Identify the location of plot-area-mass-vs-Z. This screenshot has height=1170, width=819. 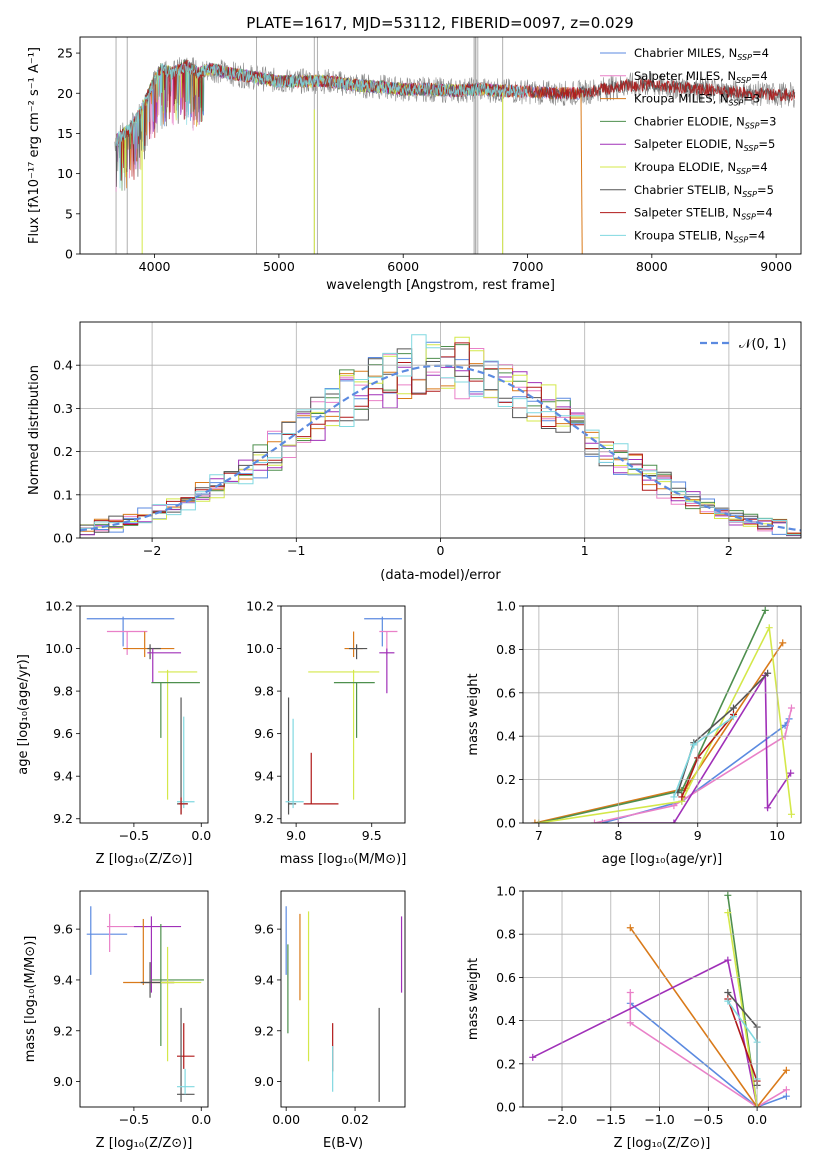
(145, 1004).